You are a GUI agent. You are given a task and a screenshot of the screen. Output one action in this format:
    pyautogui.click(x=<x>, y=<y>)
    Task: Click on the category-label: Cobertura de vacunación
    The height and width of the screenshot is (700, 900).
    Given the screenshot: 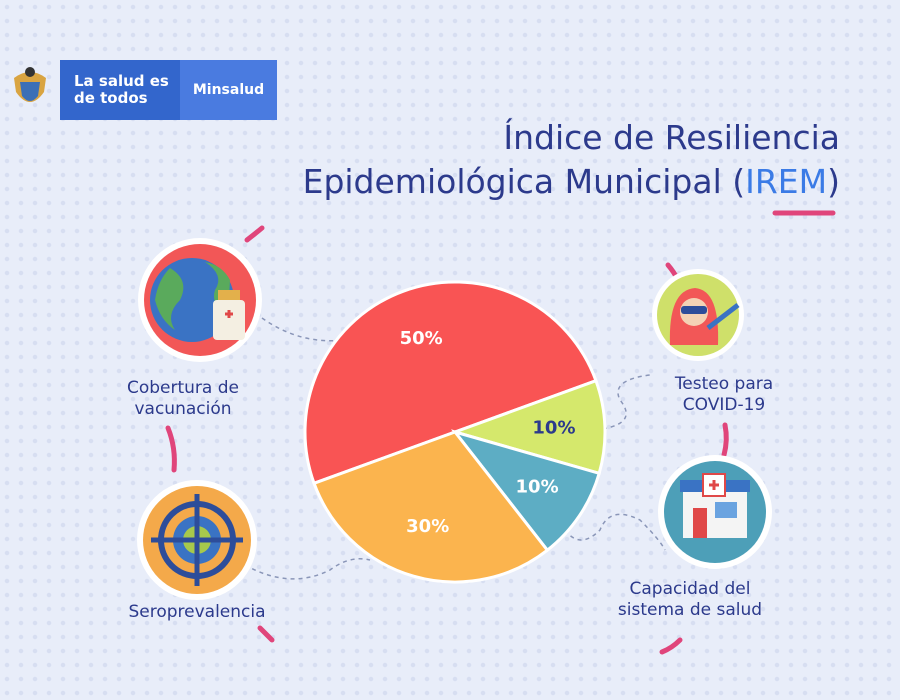 What is the action you would take?
    pyautogui.click(x=182, y=398)
    